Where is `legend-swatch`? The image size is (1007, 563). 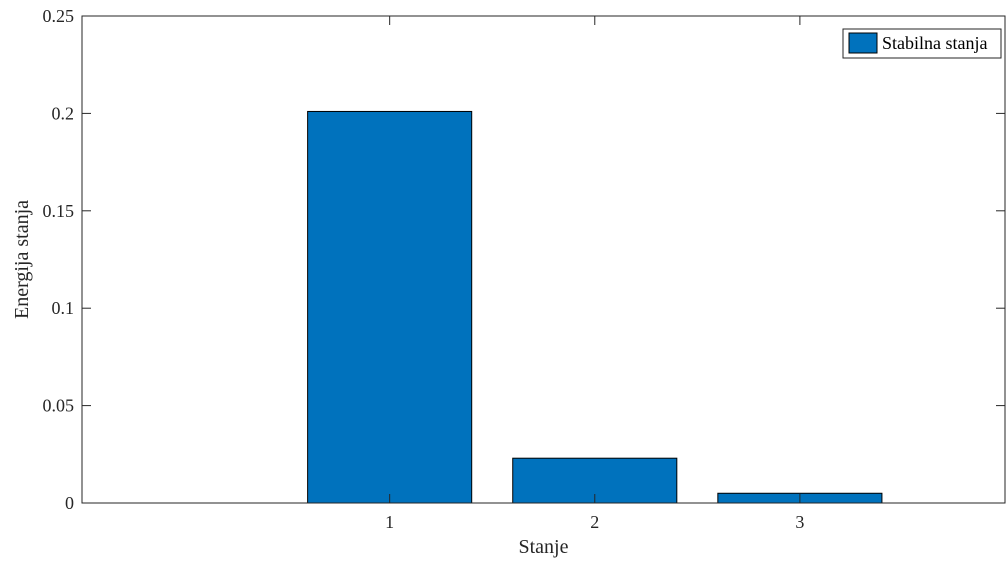
legend-swatch is located at coordinates (863, 43).